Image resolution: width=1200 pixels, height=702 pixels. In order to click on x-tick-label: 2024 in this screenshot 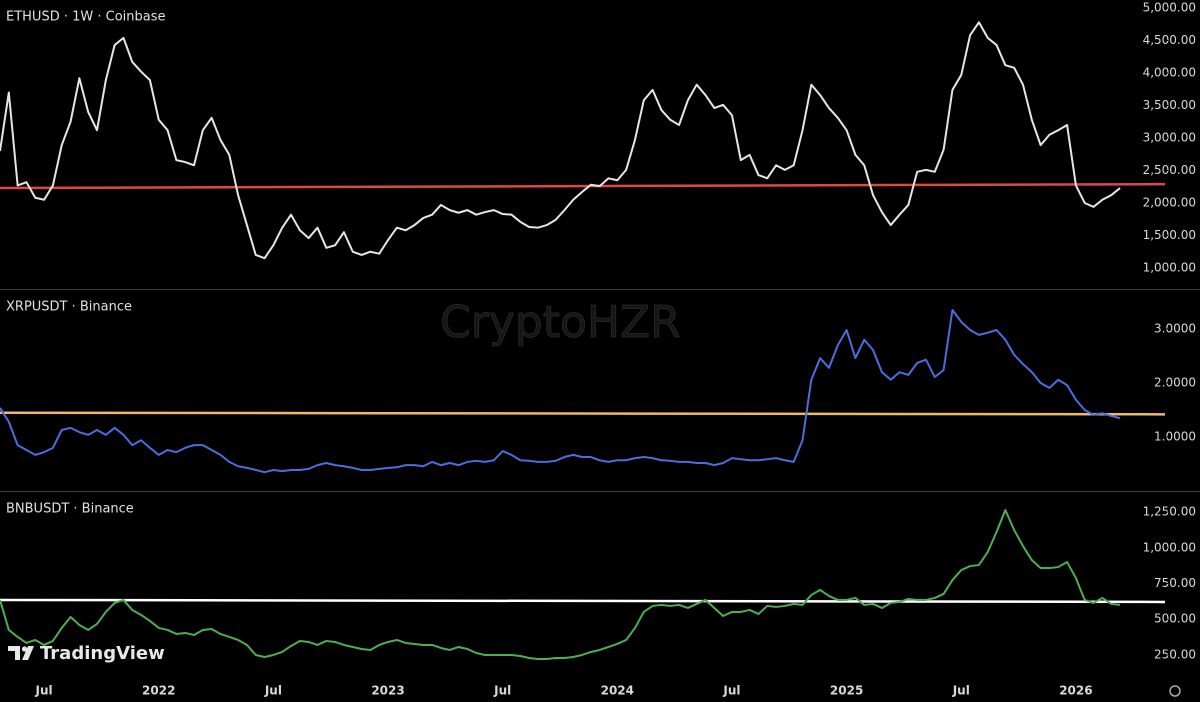, I will do `click(617, 691)`.